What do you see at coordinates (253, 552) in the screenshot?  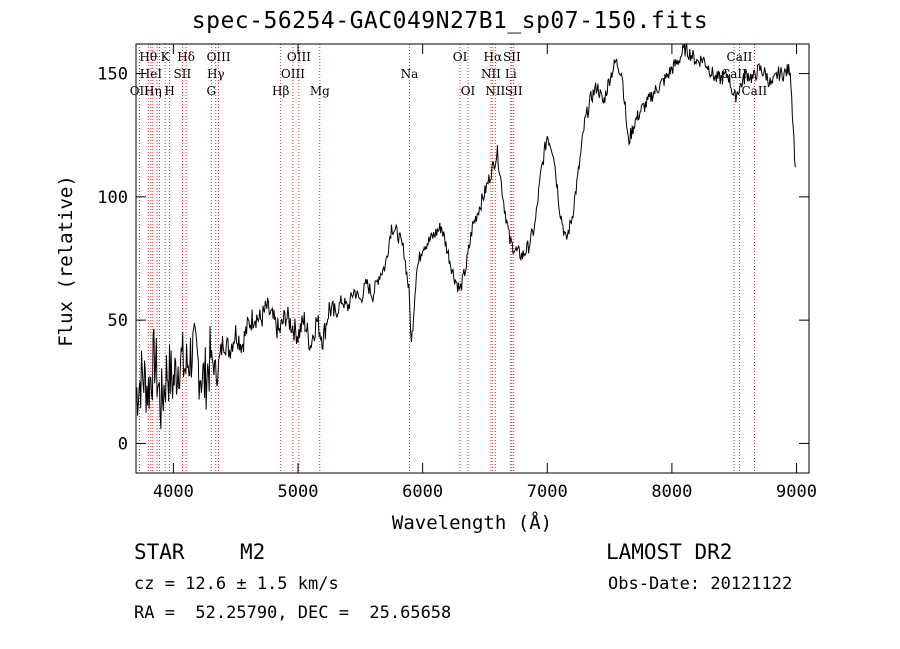 I see `subclass: M2` at bounding box center [253, 552].